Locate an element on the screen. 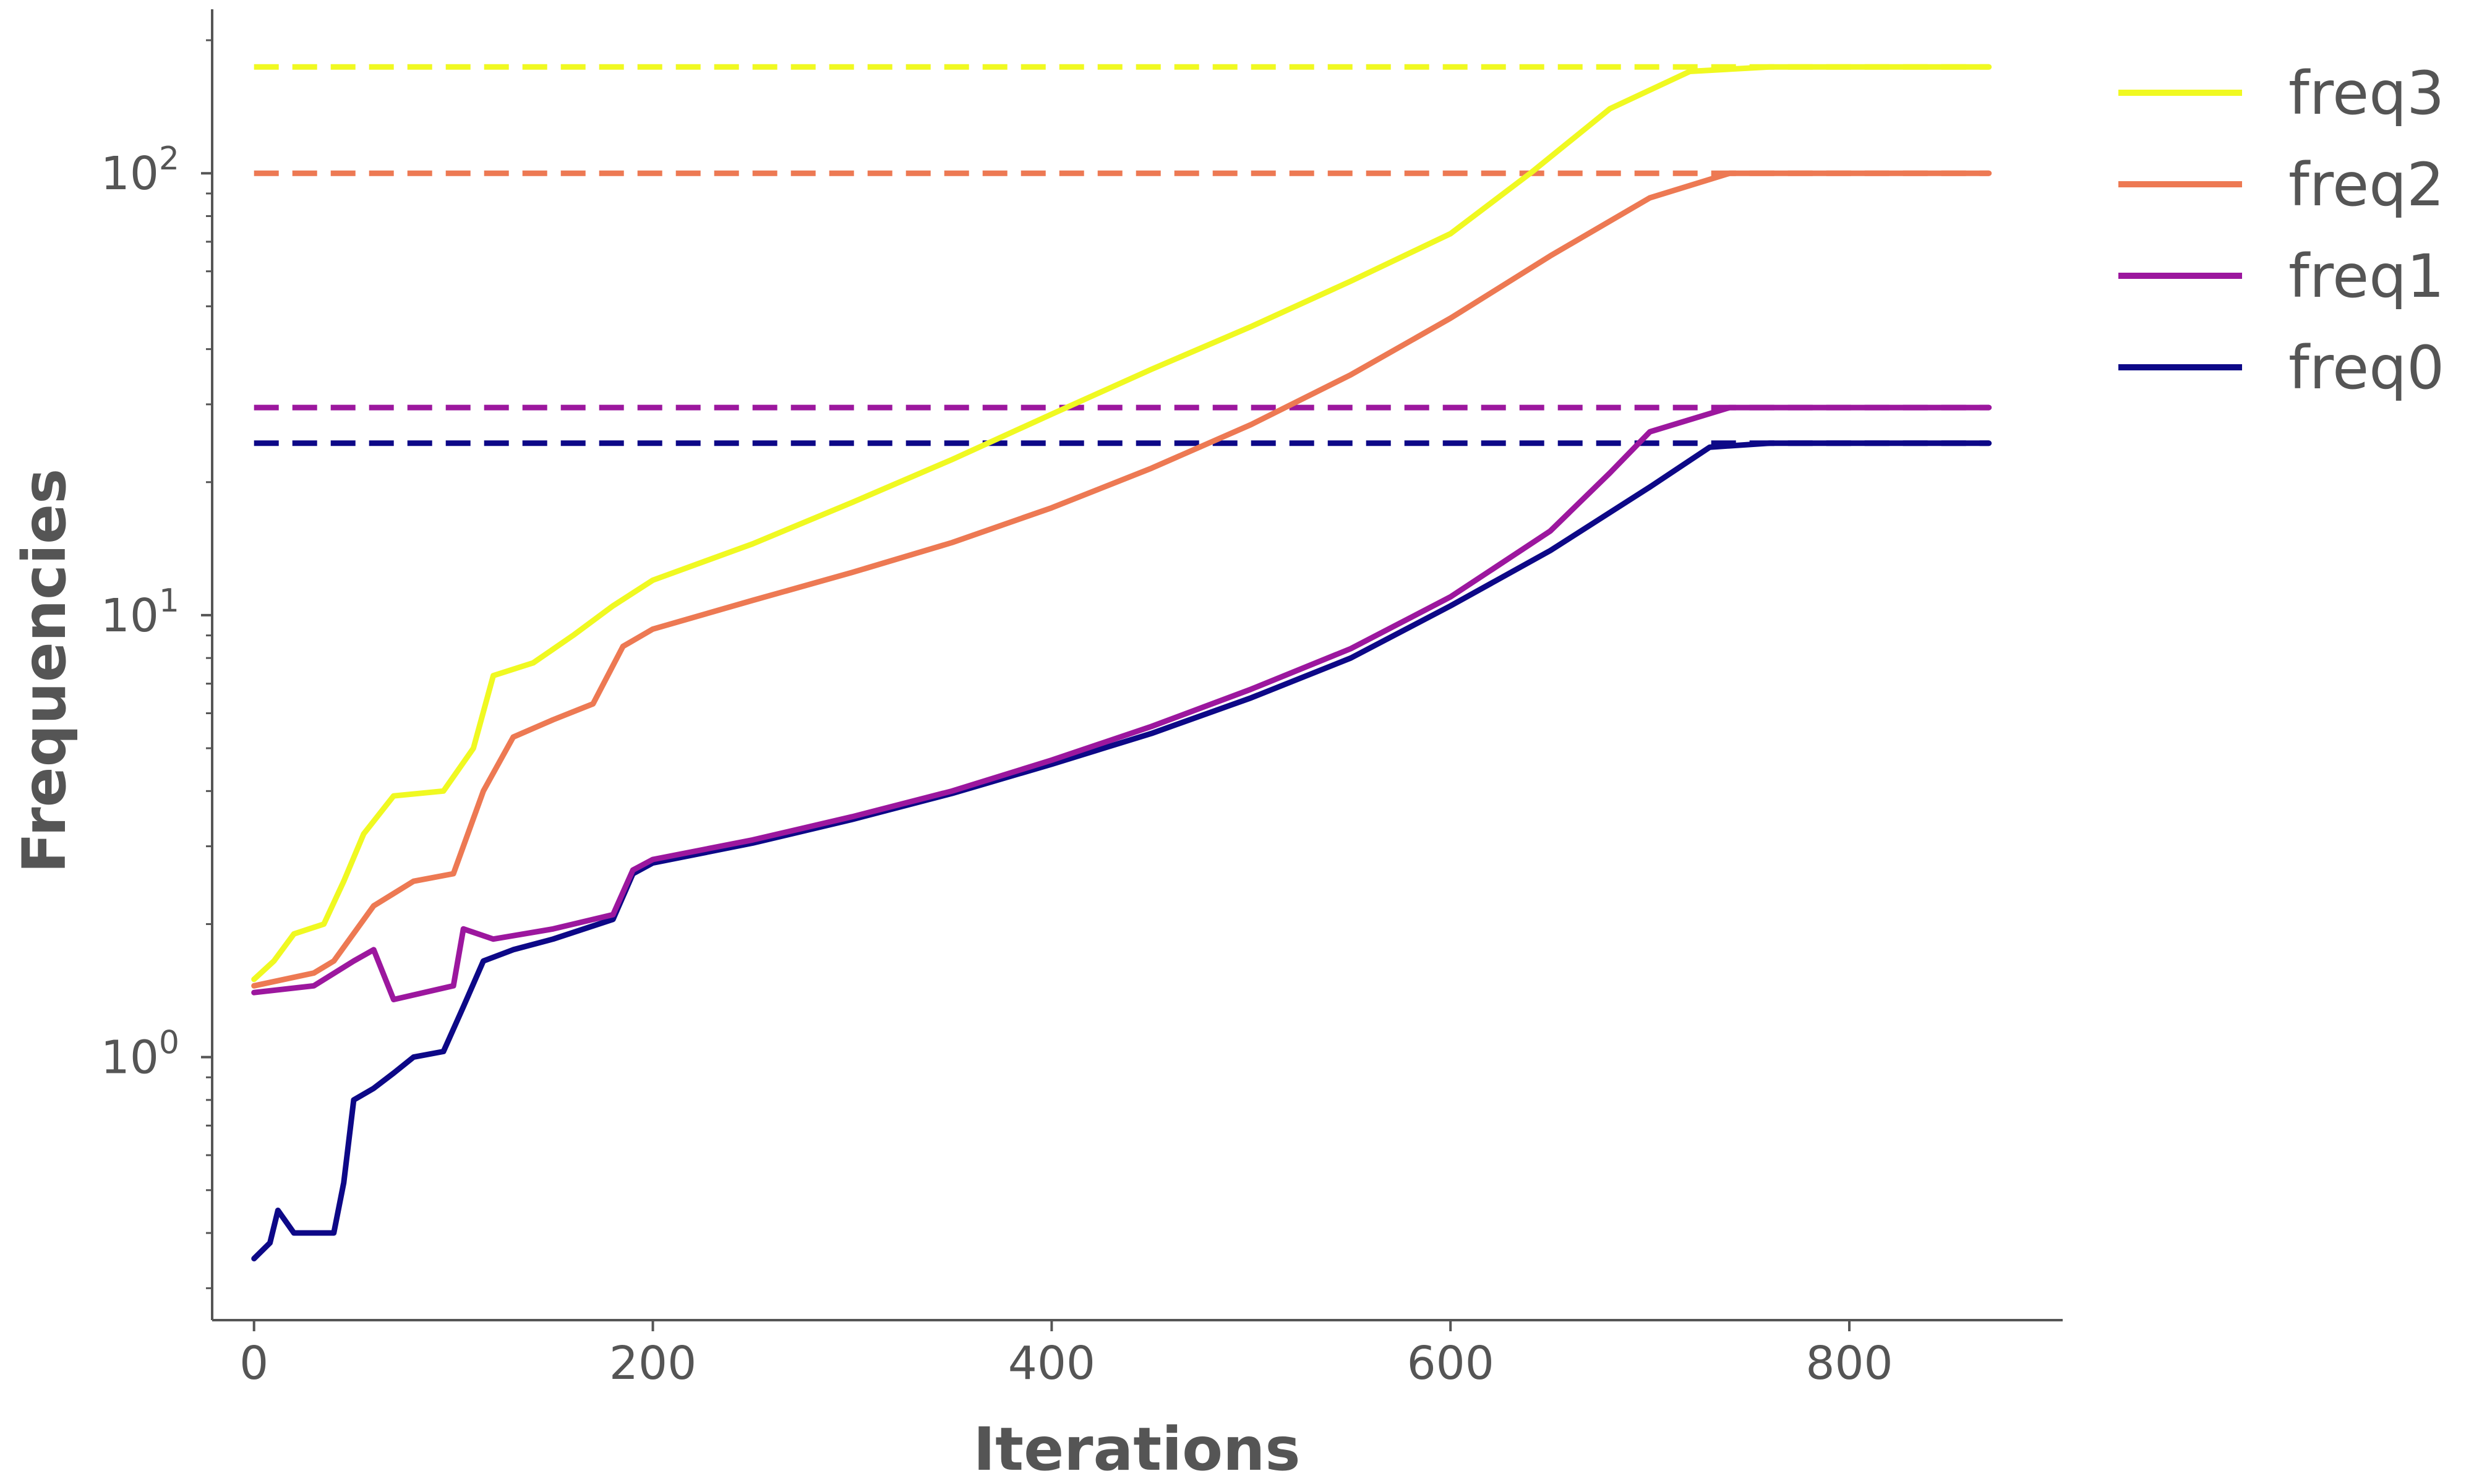 The height and width of the screenshot is (1484, 2474). legend-label-freq2: freq2 is located at coordinates (2366, 185).